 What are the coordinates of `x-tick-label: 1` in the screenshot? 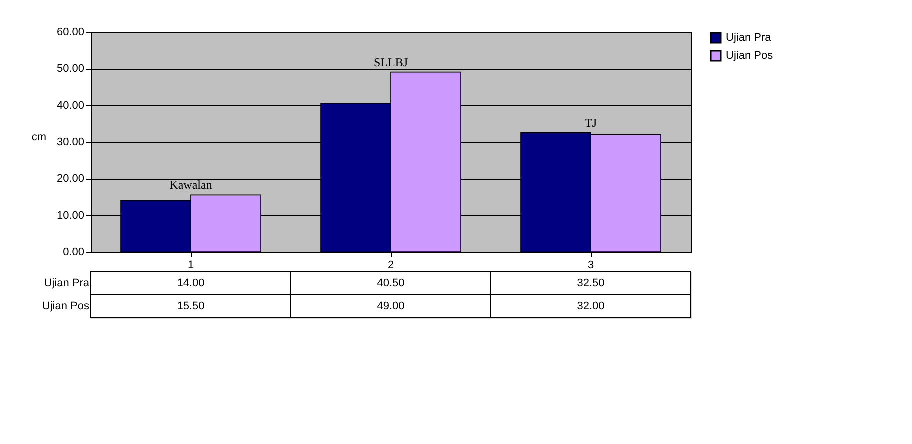 It's located at (191, 266).